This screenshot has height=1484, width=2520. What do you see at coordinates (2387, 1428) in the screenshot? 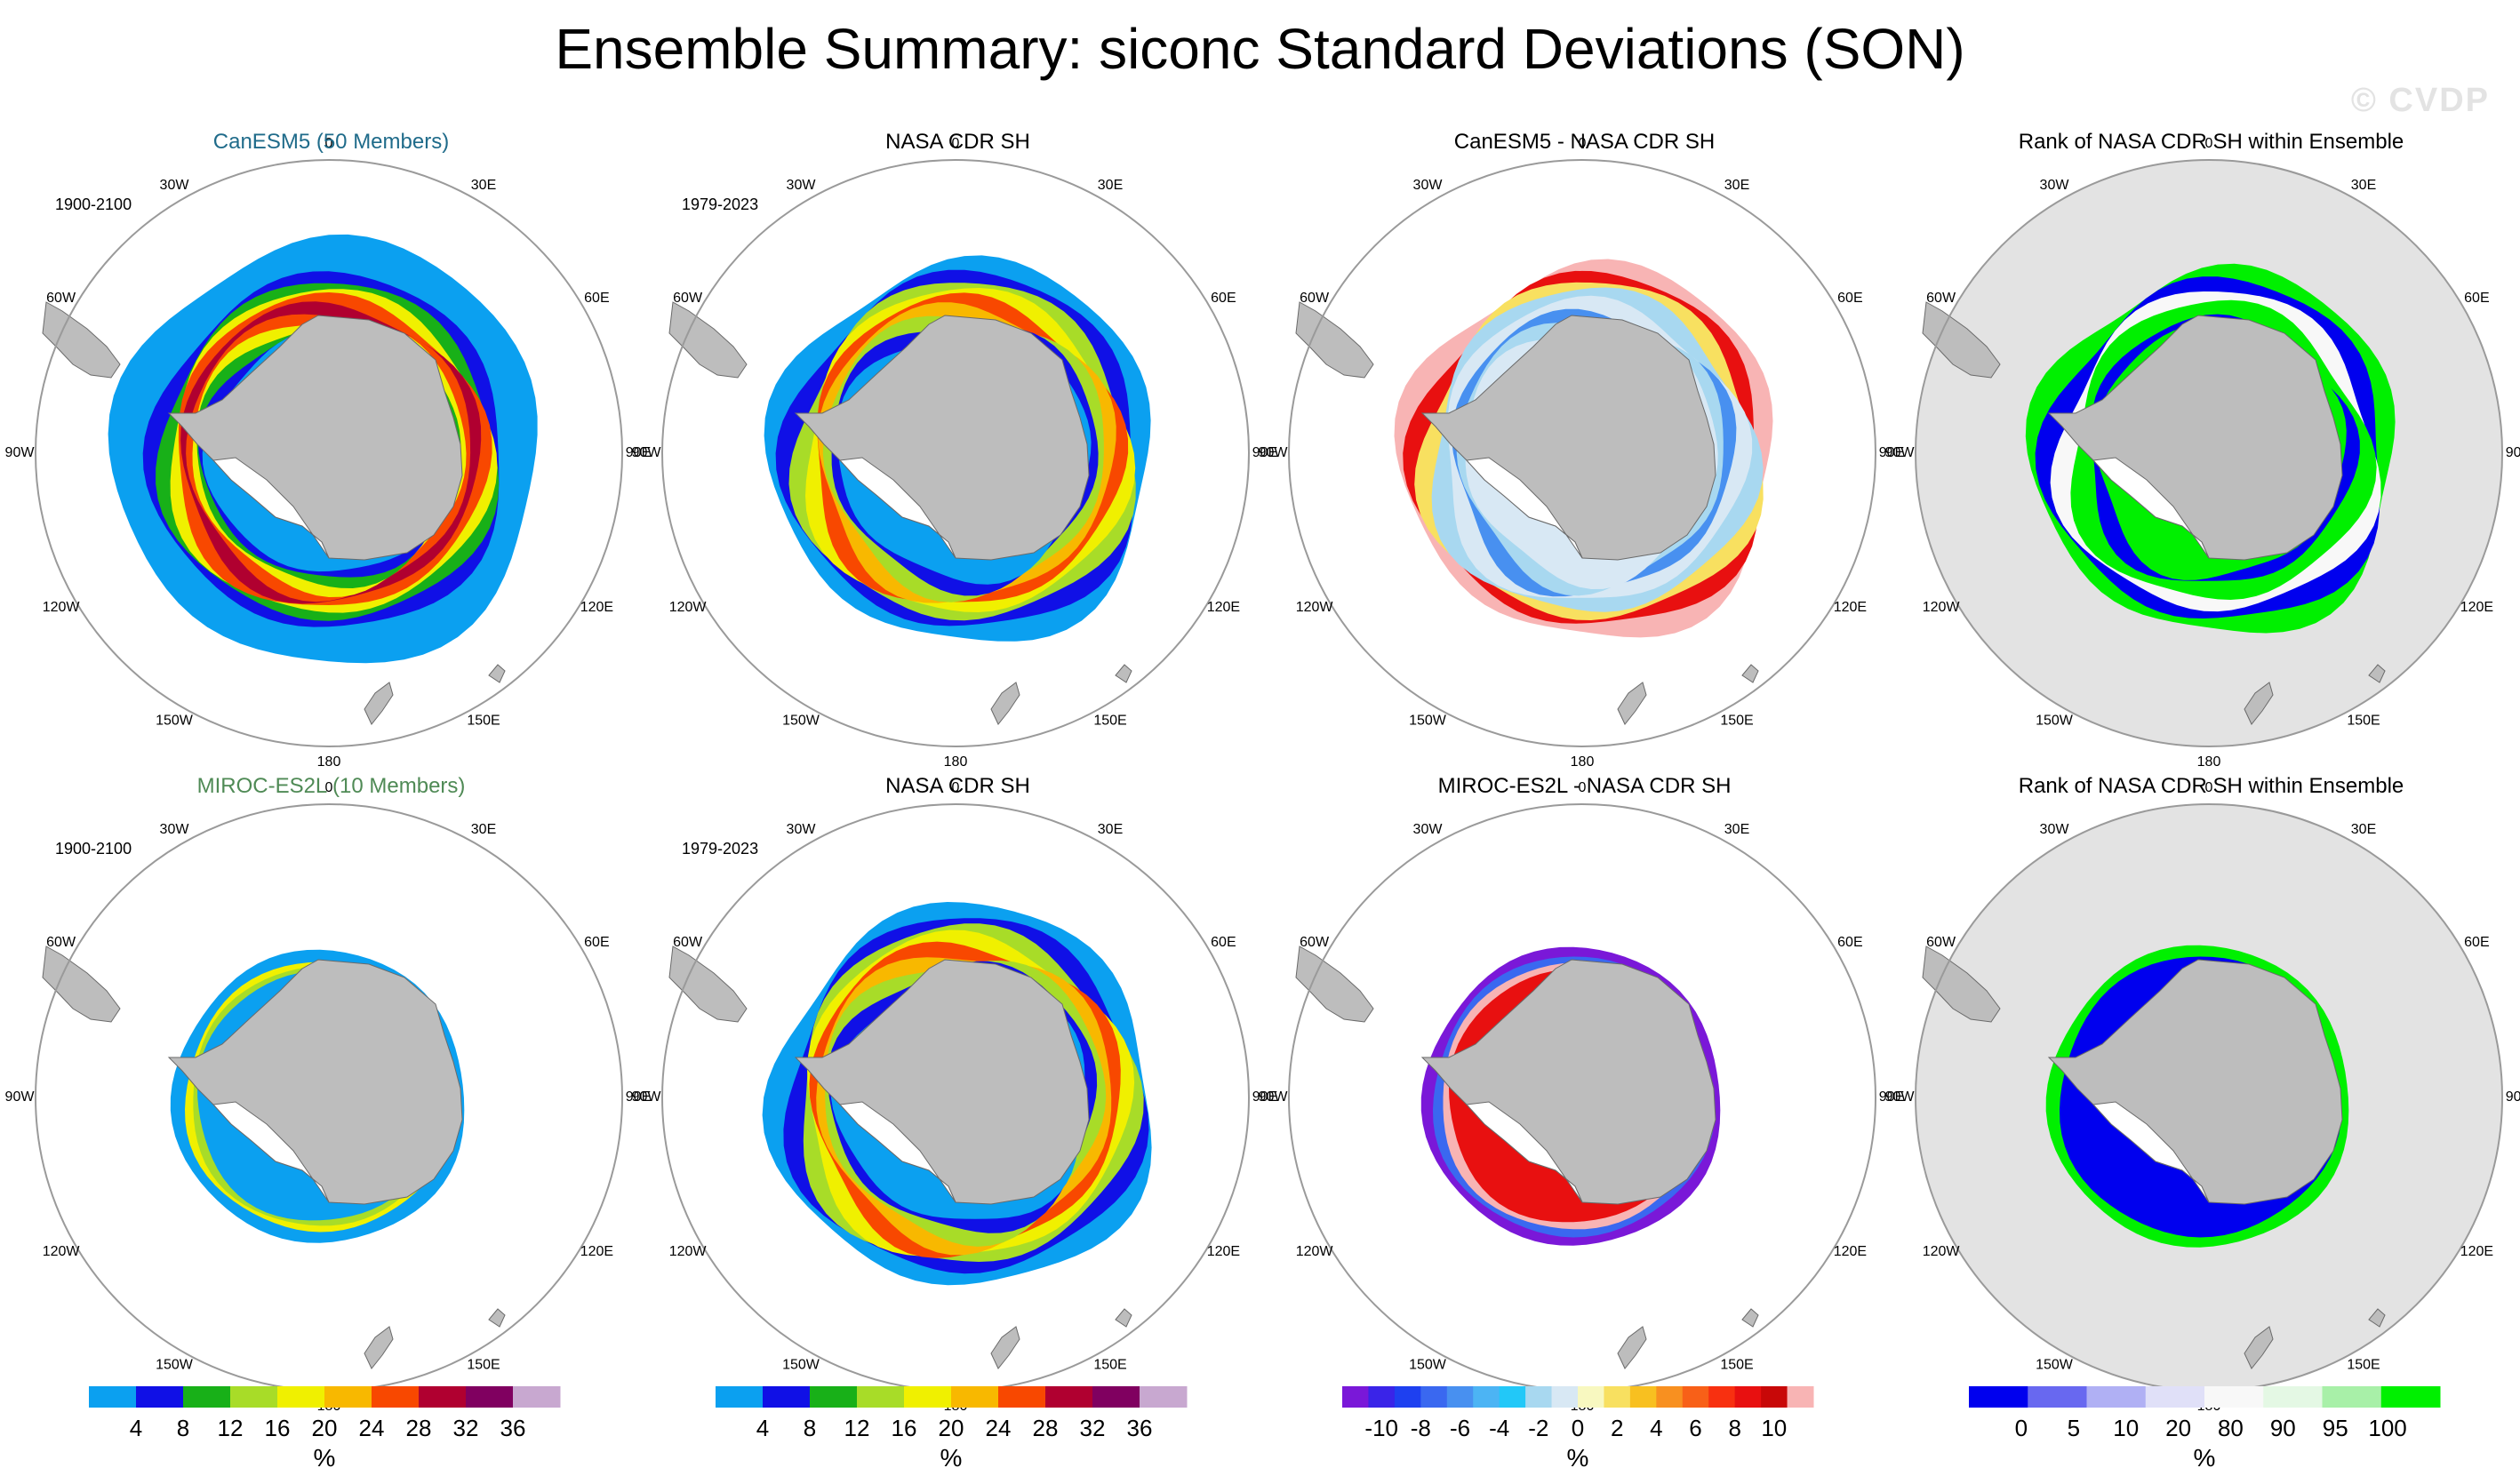
I see `colorbar-tick-label: 100` at bounding box center [2387, 1428].